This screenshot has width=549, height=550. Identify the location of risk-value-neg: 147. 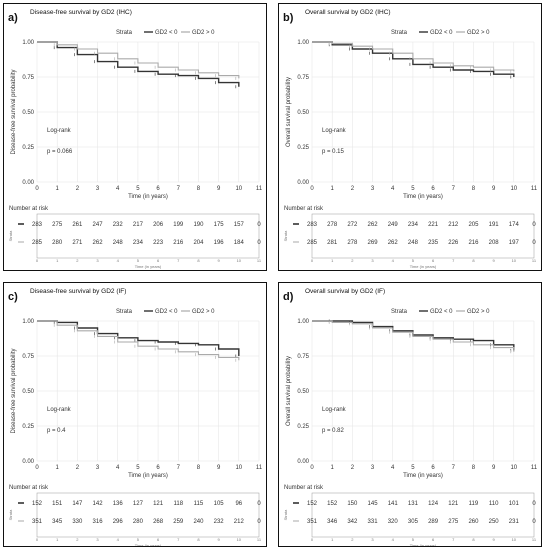
(77, 504).